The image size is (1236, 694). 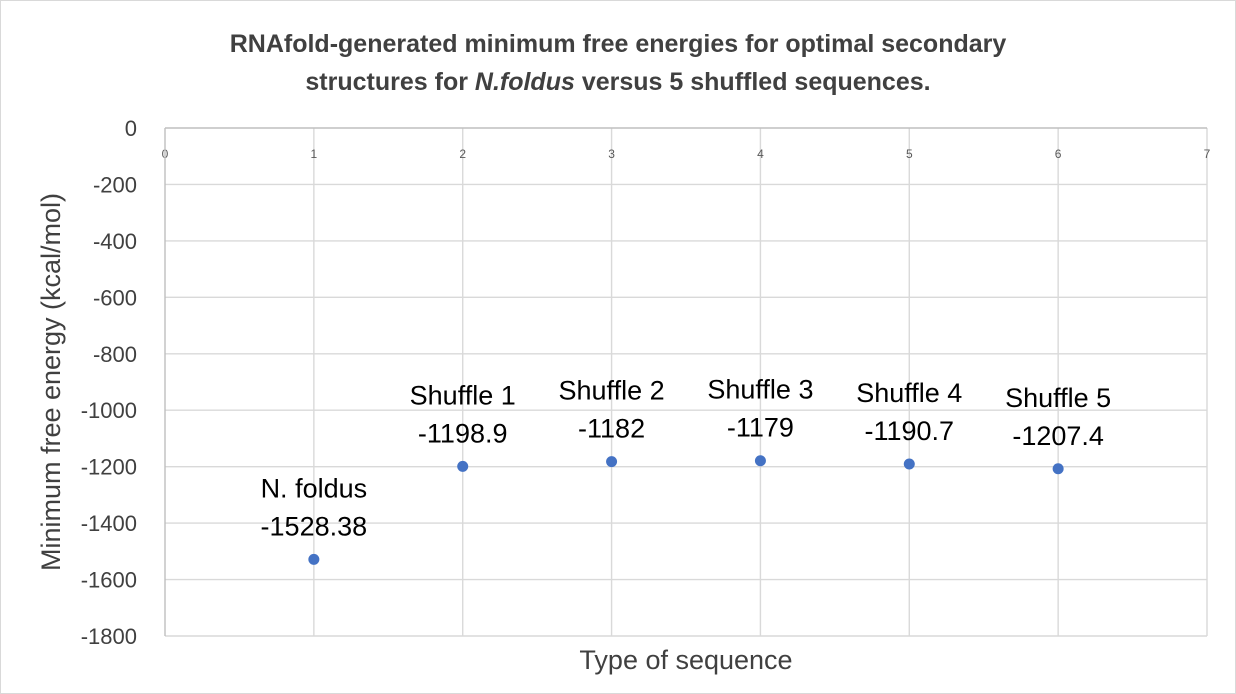 I want to click on title-prefix: structures for, so click(x=389, y=82).